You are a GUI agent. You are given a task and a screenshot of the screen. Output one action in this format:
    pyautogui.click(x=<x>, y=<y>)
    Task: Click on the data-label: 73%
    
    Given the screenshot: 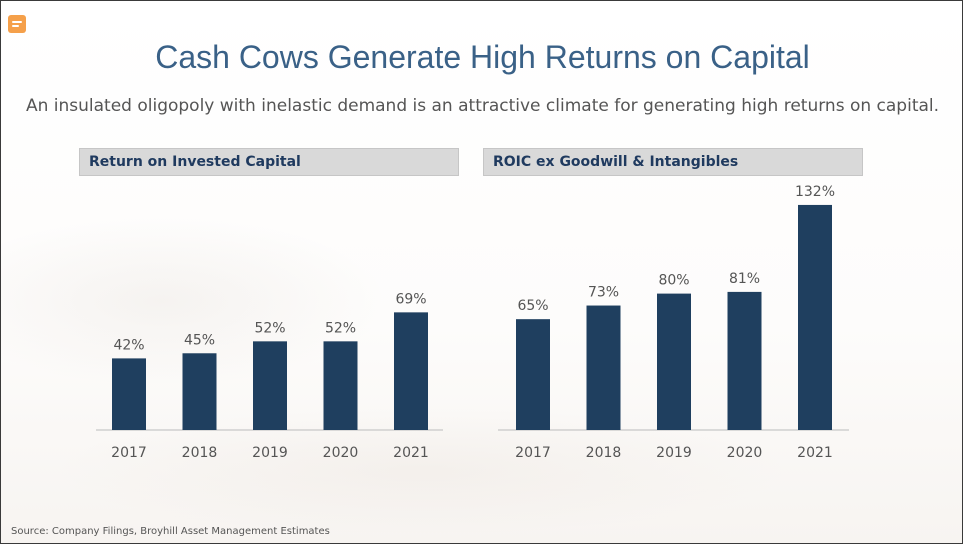 What is the action you would take?
    pyautogui.click(x=603, y=293)
    